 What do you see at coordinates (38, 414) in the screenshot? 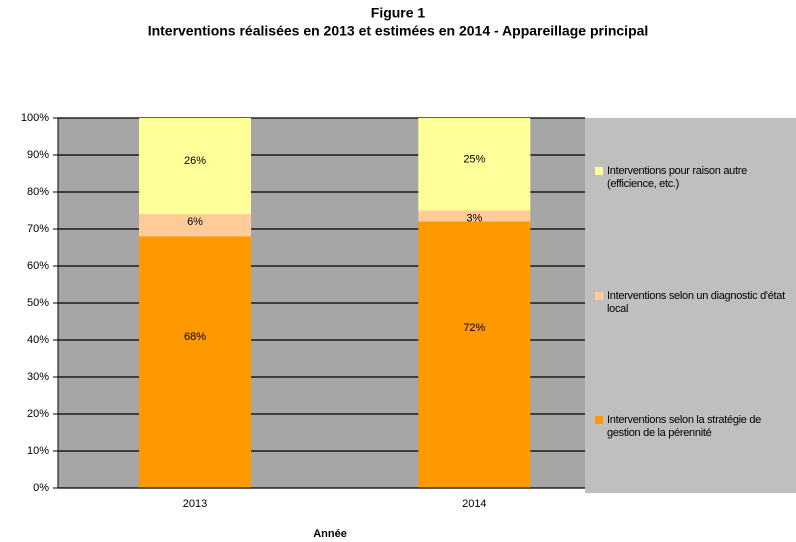
I see `y-tick-label: 20%` at bounding box center [38, 414].